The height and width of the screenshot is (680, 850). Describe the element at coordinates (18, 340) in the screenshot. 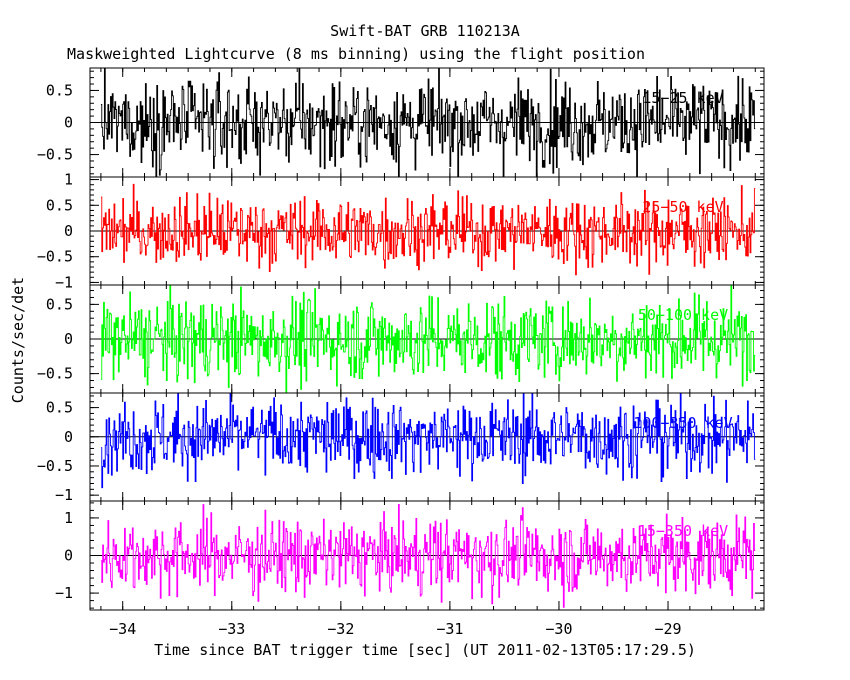

I see `y-axis-label: Counts/sec/det` at that location.